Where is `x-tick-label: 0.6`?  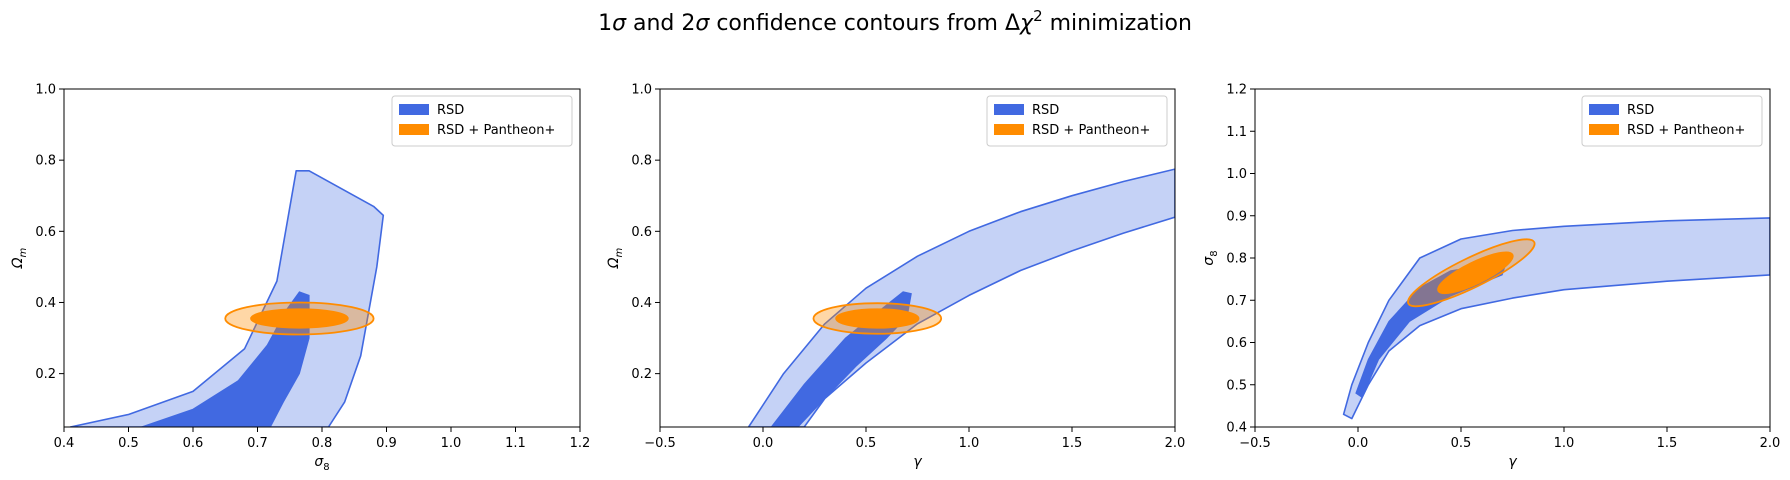
x-tick-label: 0.6 is located at coordinates (193, 443).